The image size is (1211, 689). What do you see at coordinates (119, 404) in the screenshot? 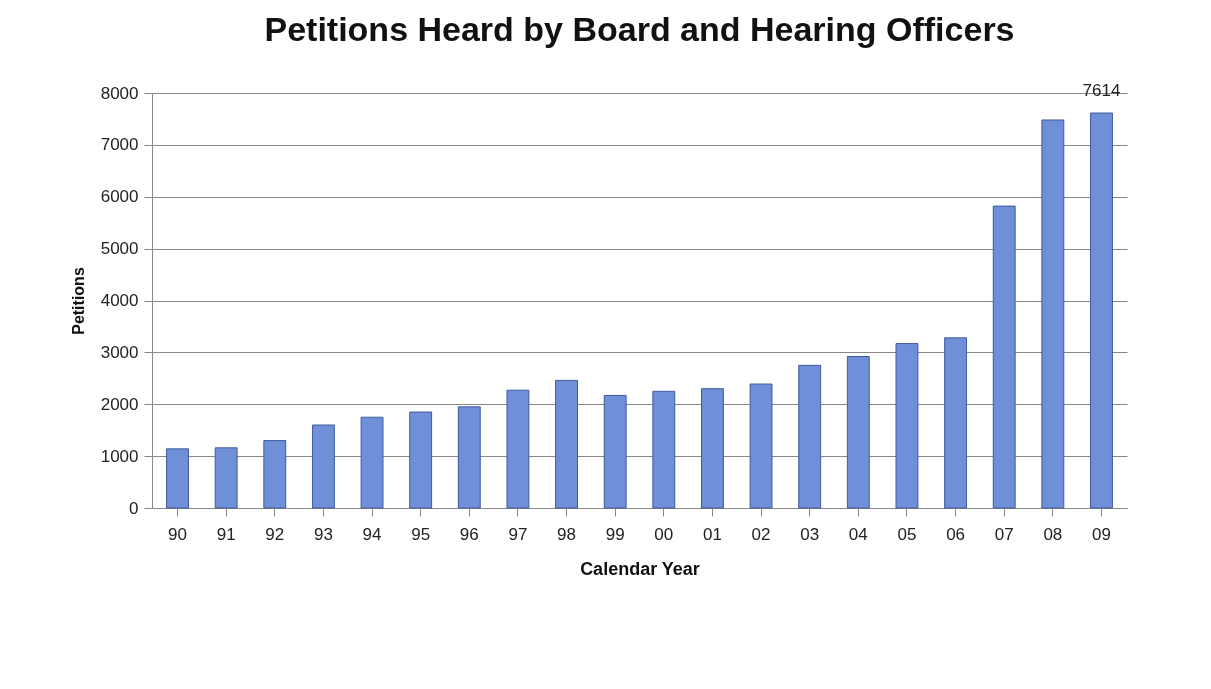
I see `y-tick-label: 2000` at bounding box center [119, 404].